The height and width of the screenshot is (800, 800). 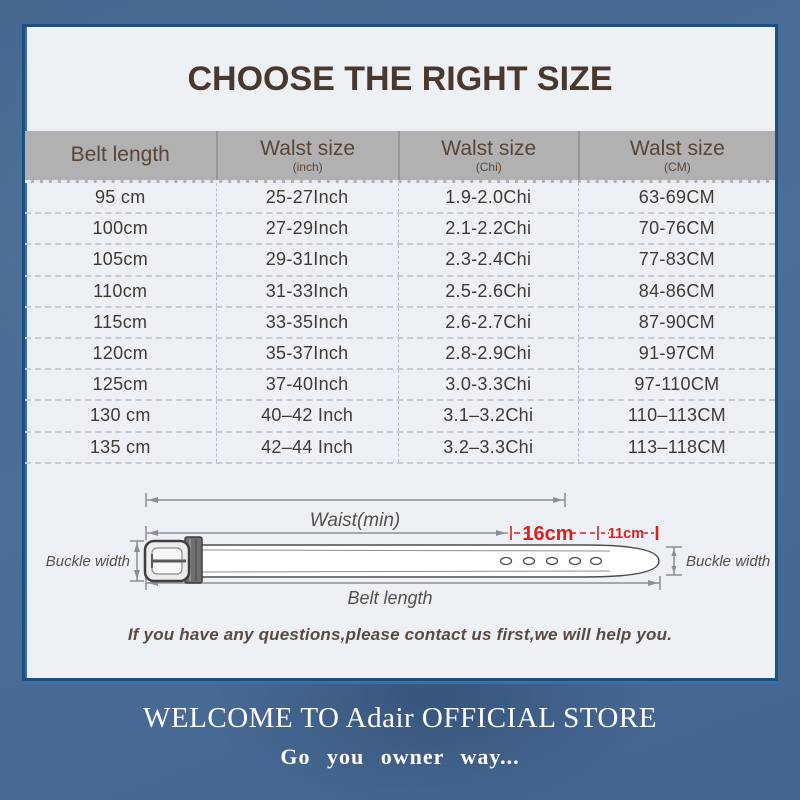 I want to click on waist-min-label: Waist(min), so click(x=355, y=520).